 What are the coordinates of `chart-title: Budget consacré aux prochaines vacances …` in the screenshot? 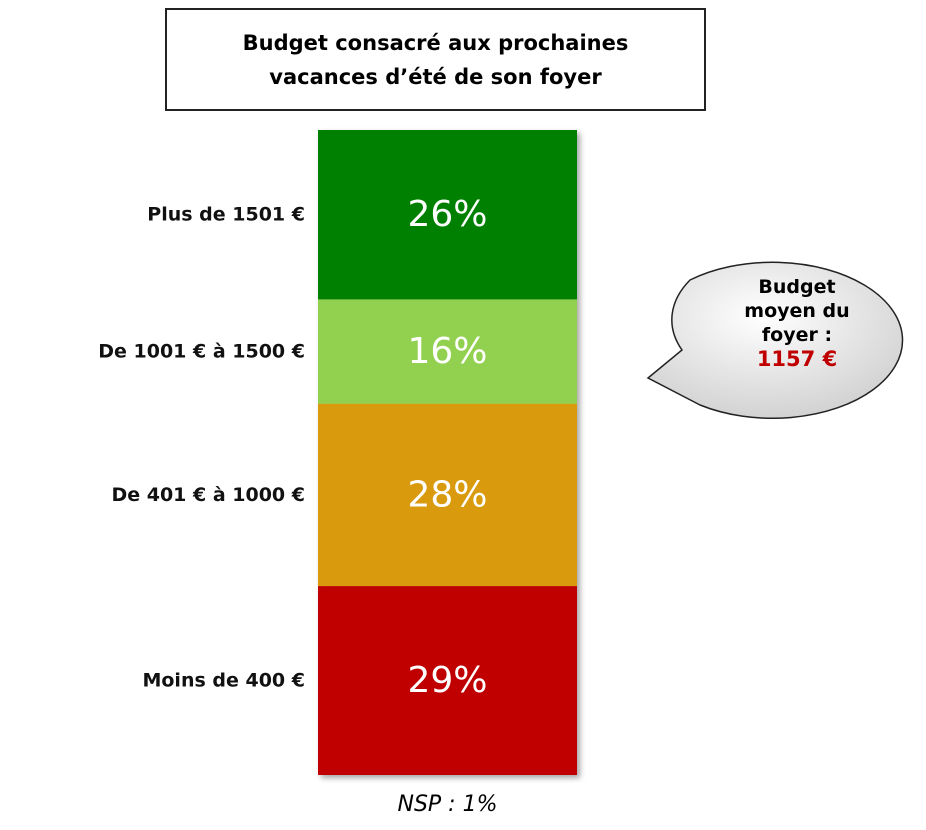 It's located at (435, 59).